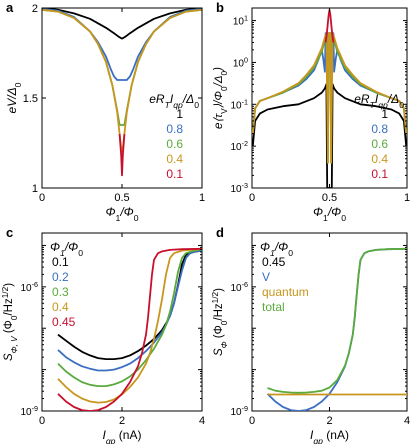 The image size is (415, 444). What do you see at coordinates (246, 17) in the screenshot?
I see `y-tick-label-part: 1` at bounding box center [246, 17].